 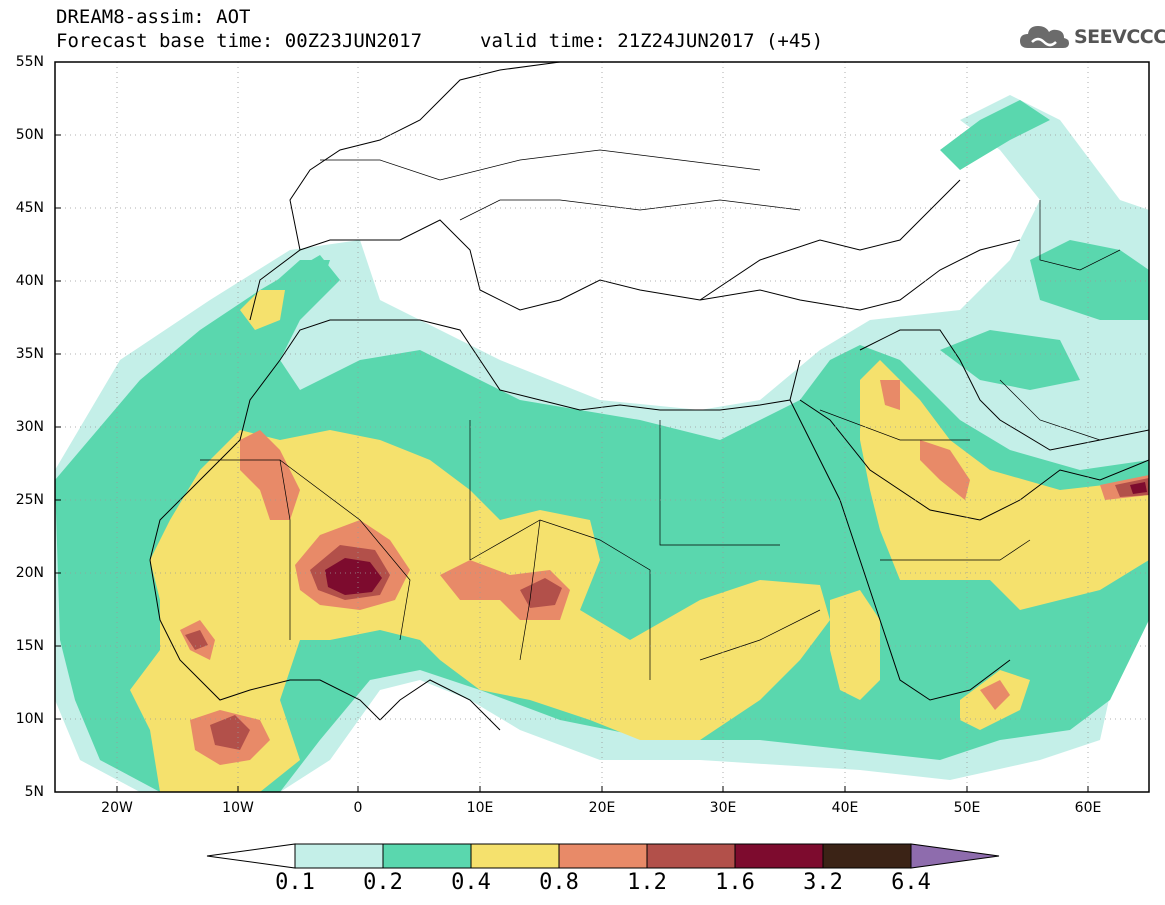 What do you see at coordinates (823, 882) in the screenshot?
I see `colorbar-tick-label: 3.2` at bounding box center [823, 882].